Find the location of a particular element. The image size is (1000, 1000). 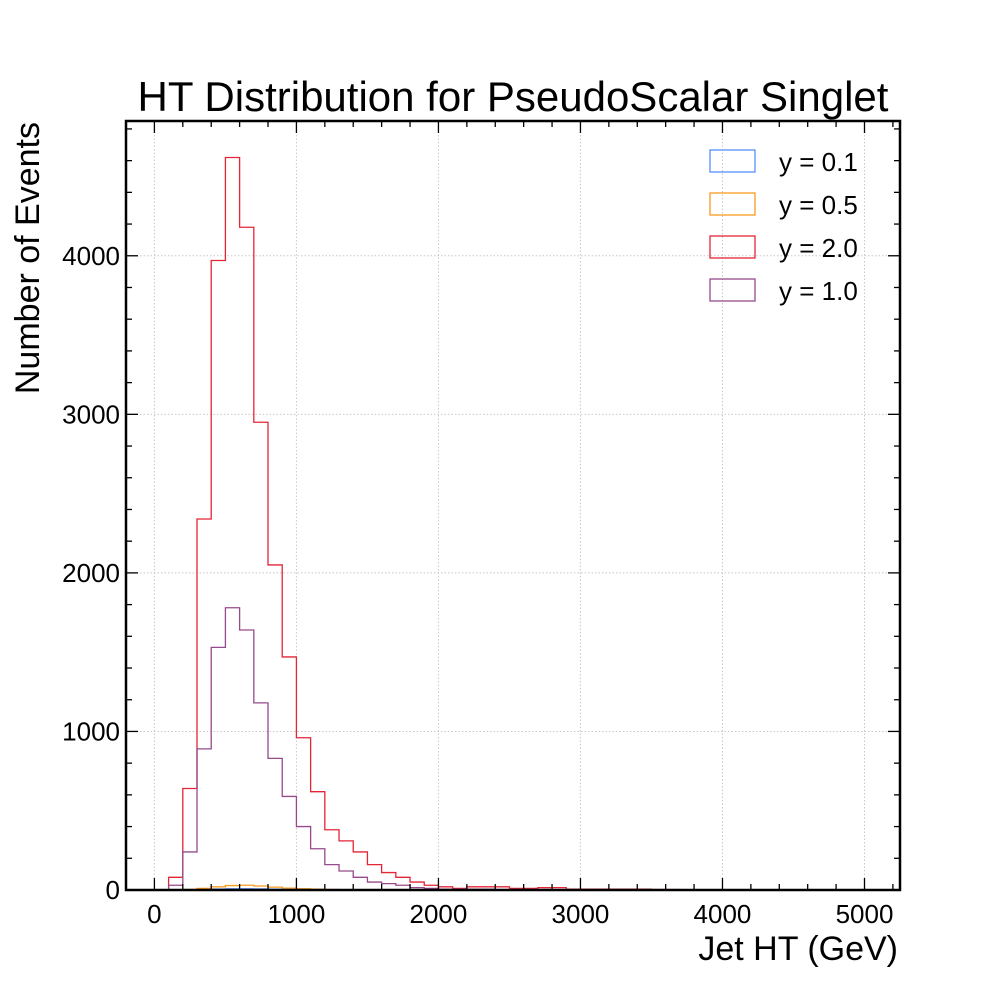

legend-label-1: y = 0.5 is located at coordinates (818, 205).